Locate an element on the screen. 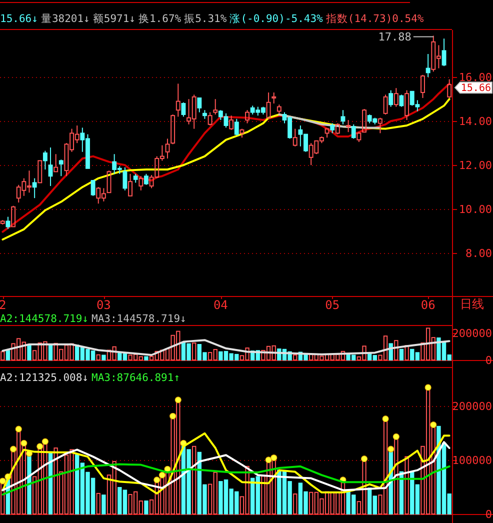  annotation: MA3:87646.891↑ is located at coordinates (136, 378).